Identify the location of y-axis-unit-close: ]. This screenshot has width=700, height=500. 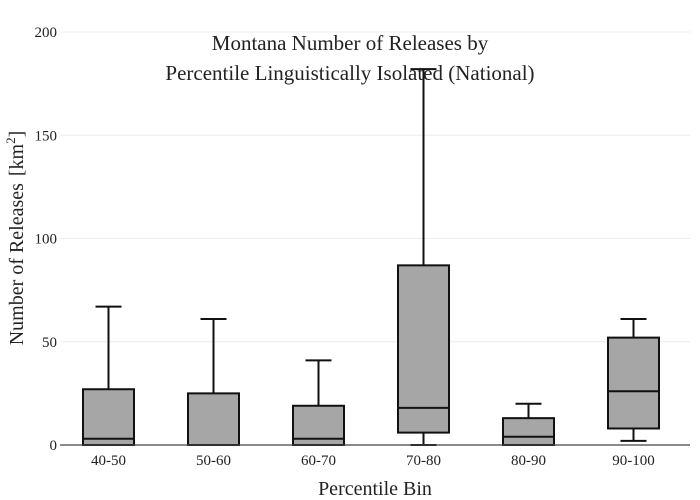
(17, 134).